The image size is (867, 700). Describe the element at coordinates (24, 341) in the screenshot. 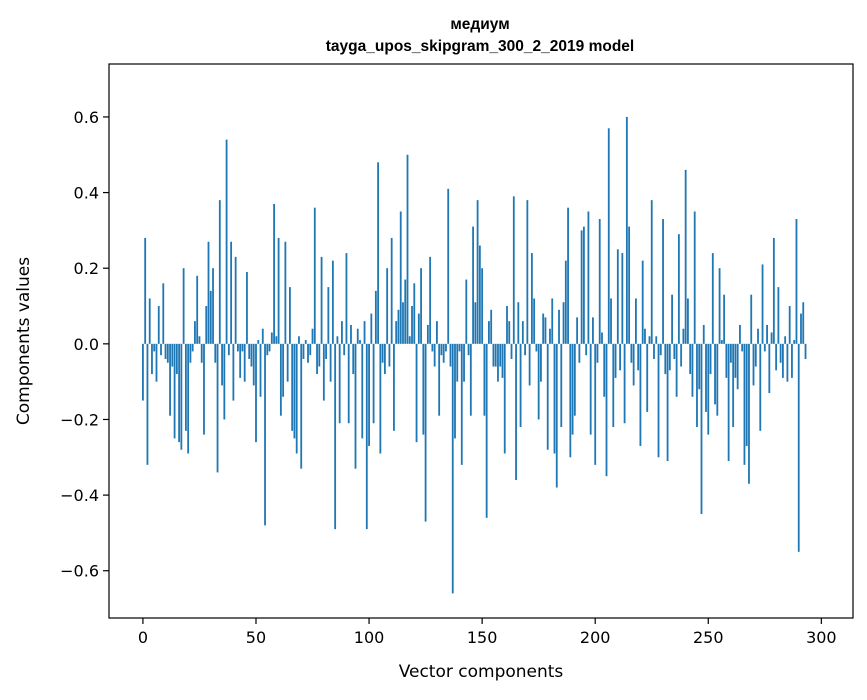

I see `y-axis-label: Components values` at that location.